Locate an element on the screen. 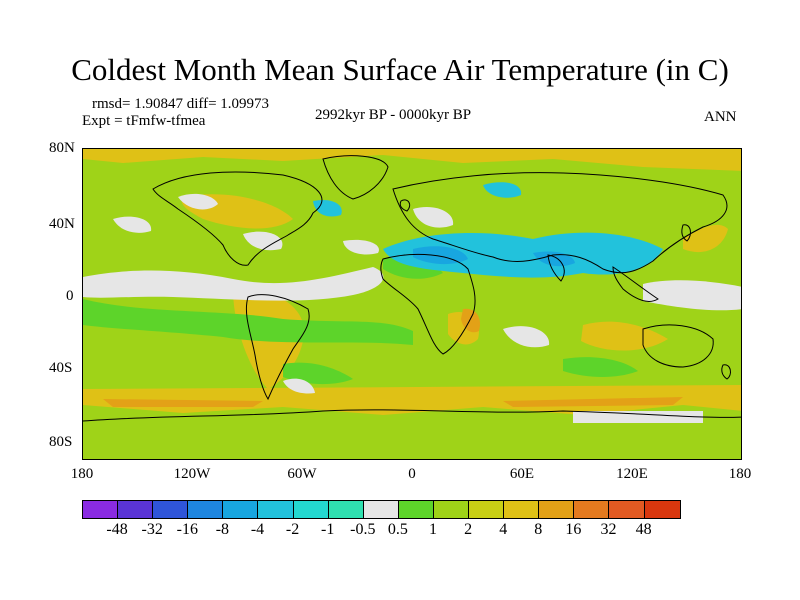 The image size is (800, 600). x-tick-label: 60E is located at coordinates (522, 474).